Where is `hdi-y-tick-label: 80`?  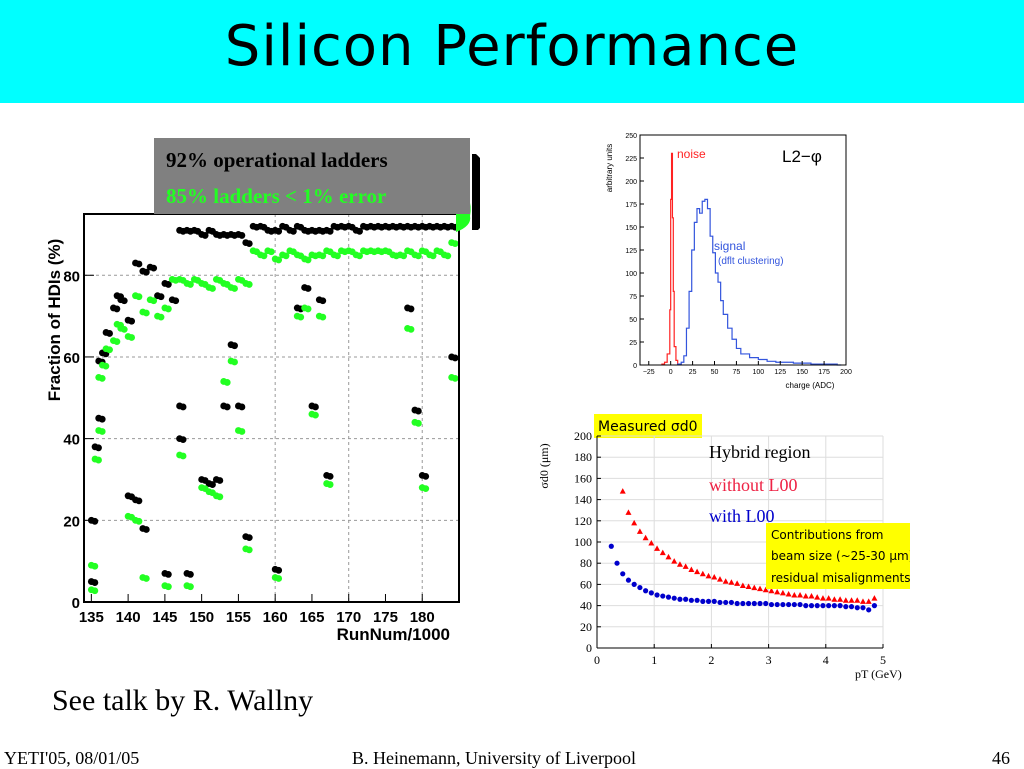 hdi-y-tick-label: 80 is located at coordinates (71, 276).